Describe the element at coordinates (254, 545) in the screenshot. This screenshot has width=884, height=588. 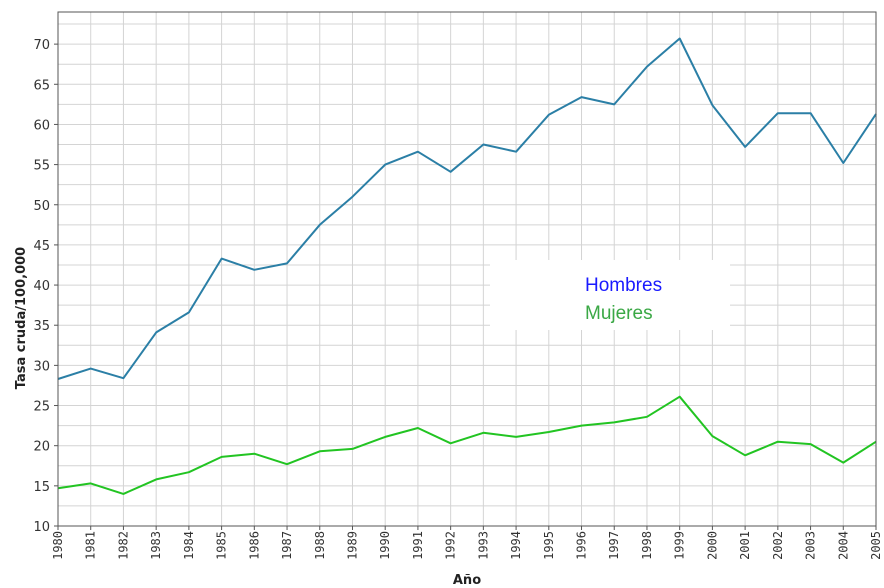
I see `x-tick-label: 1986` at that location.